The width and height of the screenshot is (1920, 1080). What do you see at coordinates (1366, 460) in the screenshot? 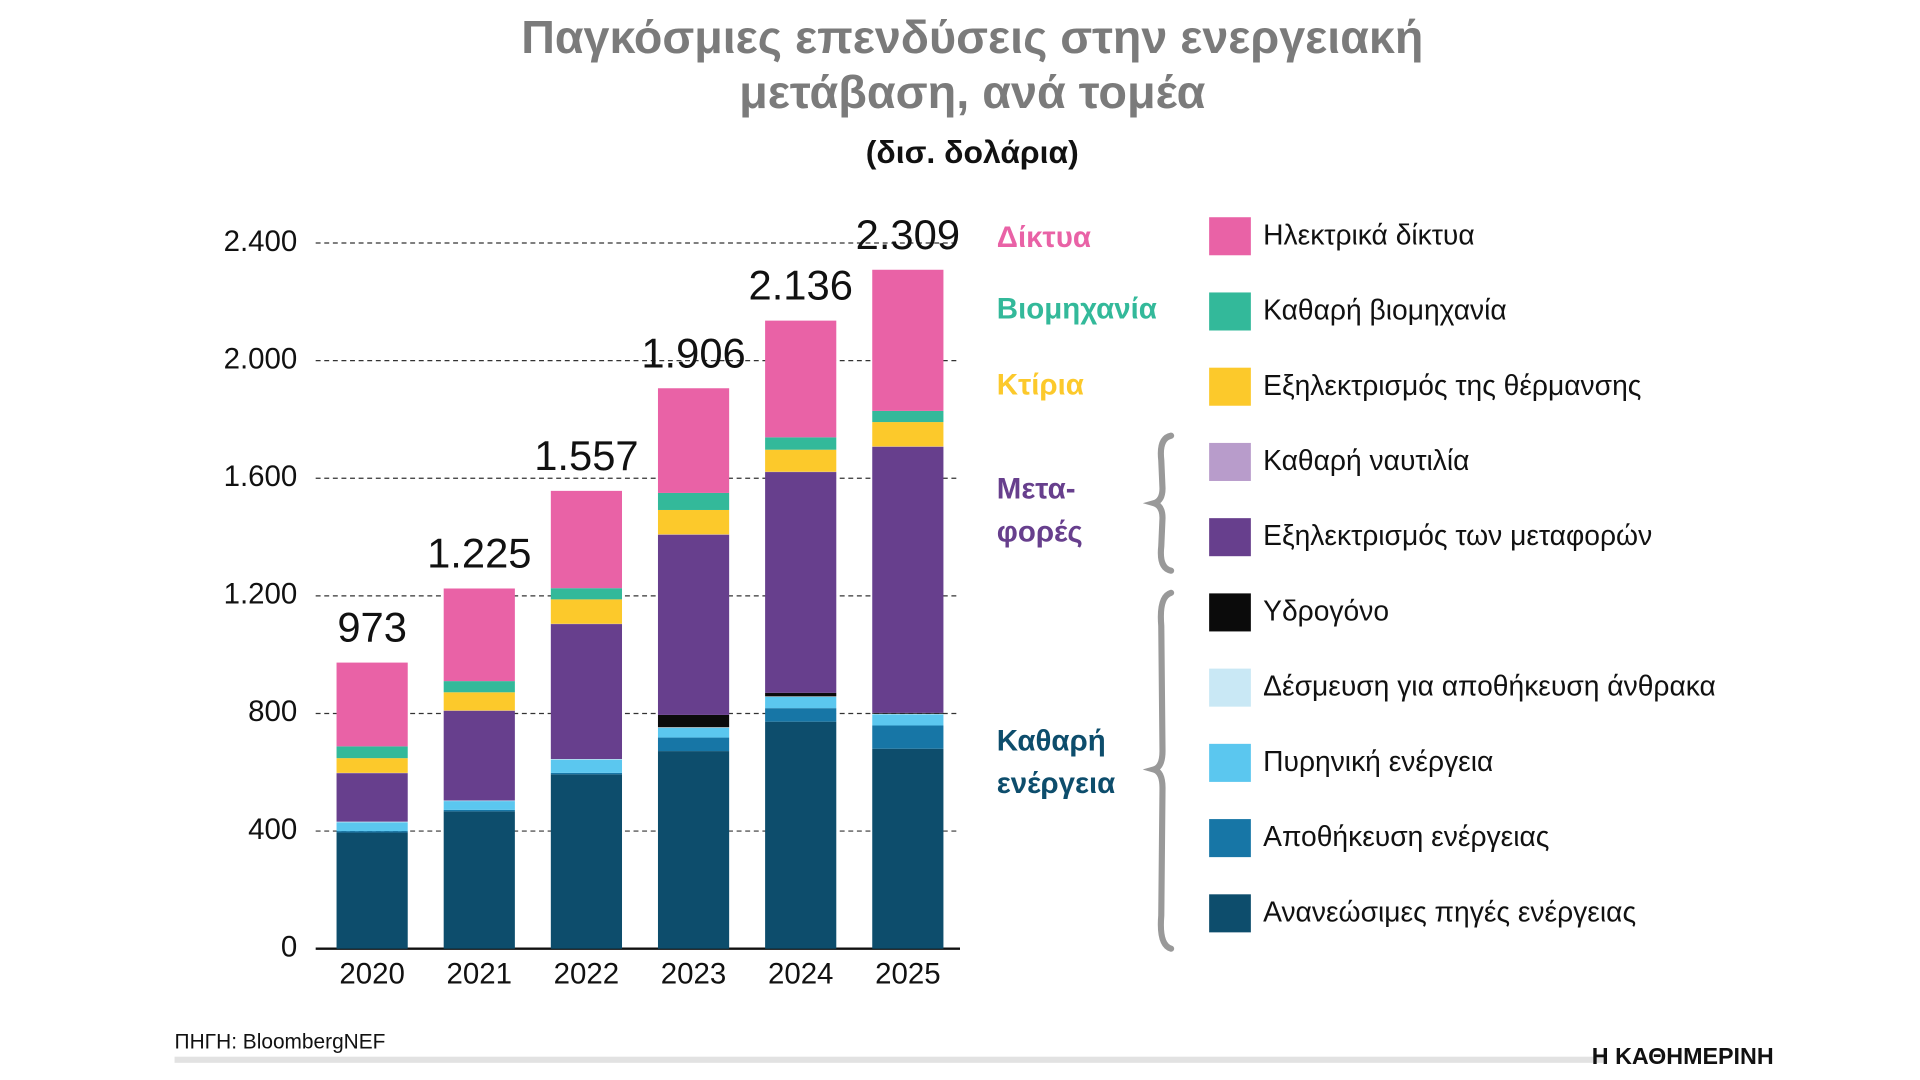
I see `legend-label: Καθαρή ναυτιλία` at bounding box center [1366, 460].